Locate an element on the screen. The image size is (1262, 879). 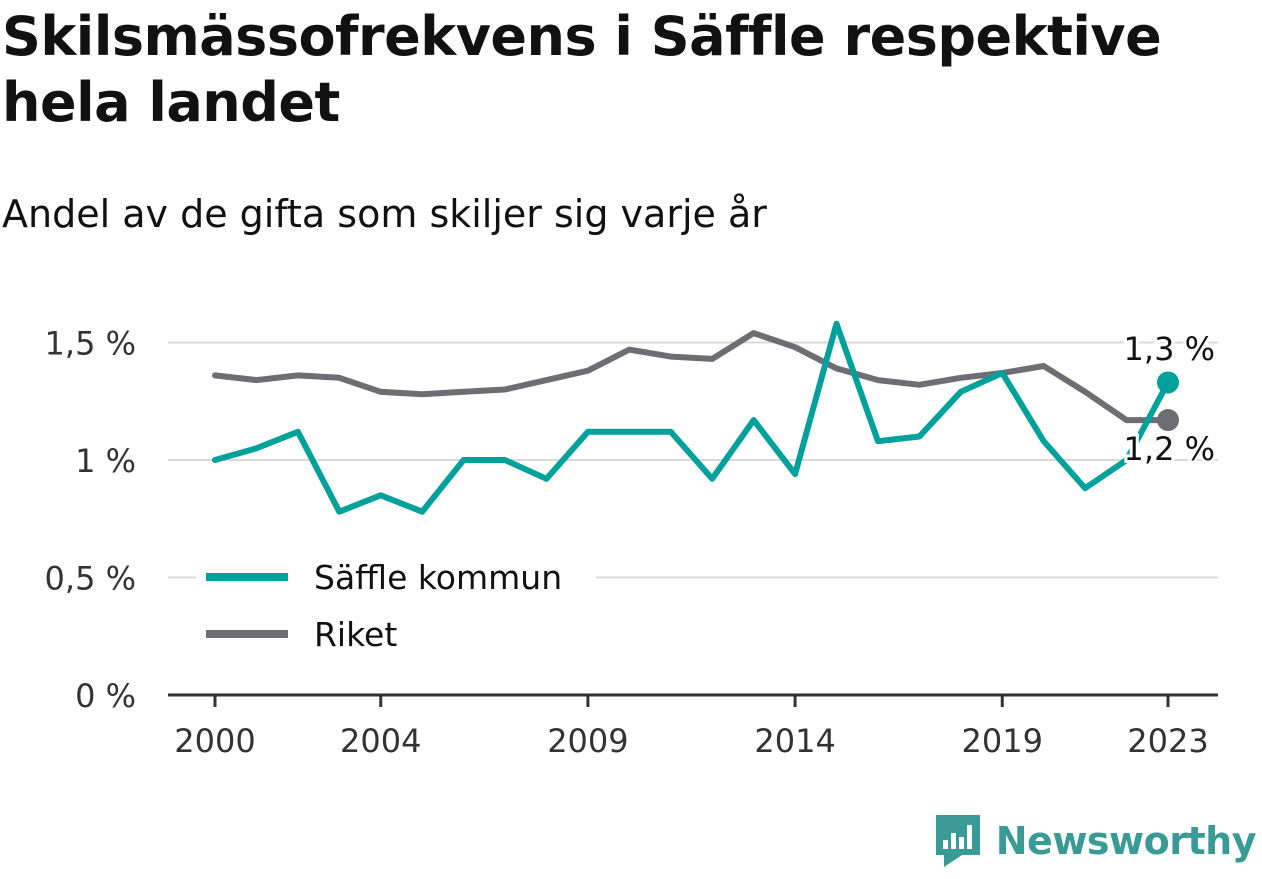
legend-background is located at coordinates (396, 607).